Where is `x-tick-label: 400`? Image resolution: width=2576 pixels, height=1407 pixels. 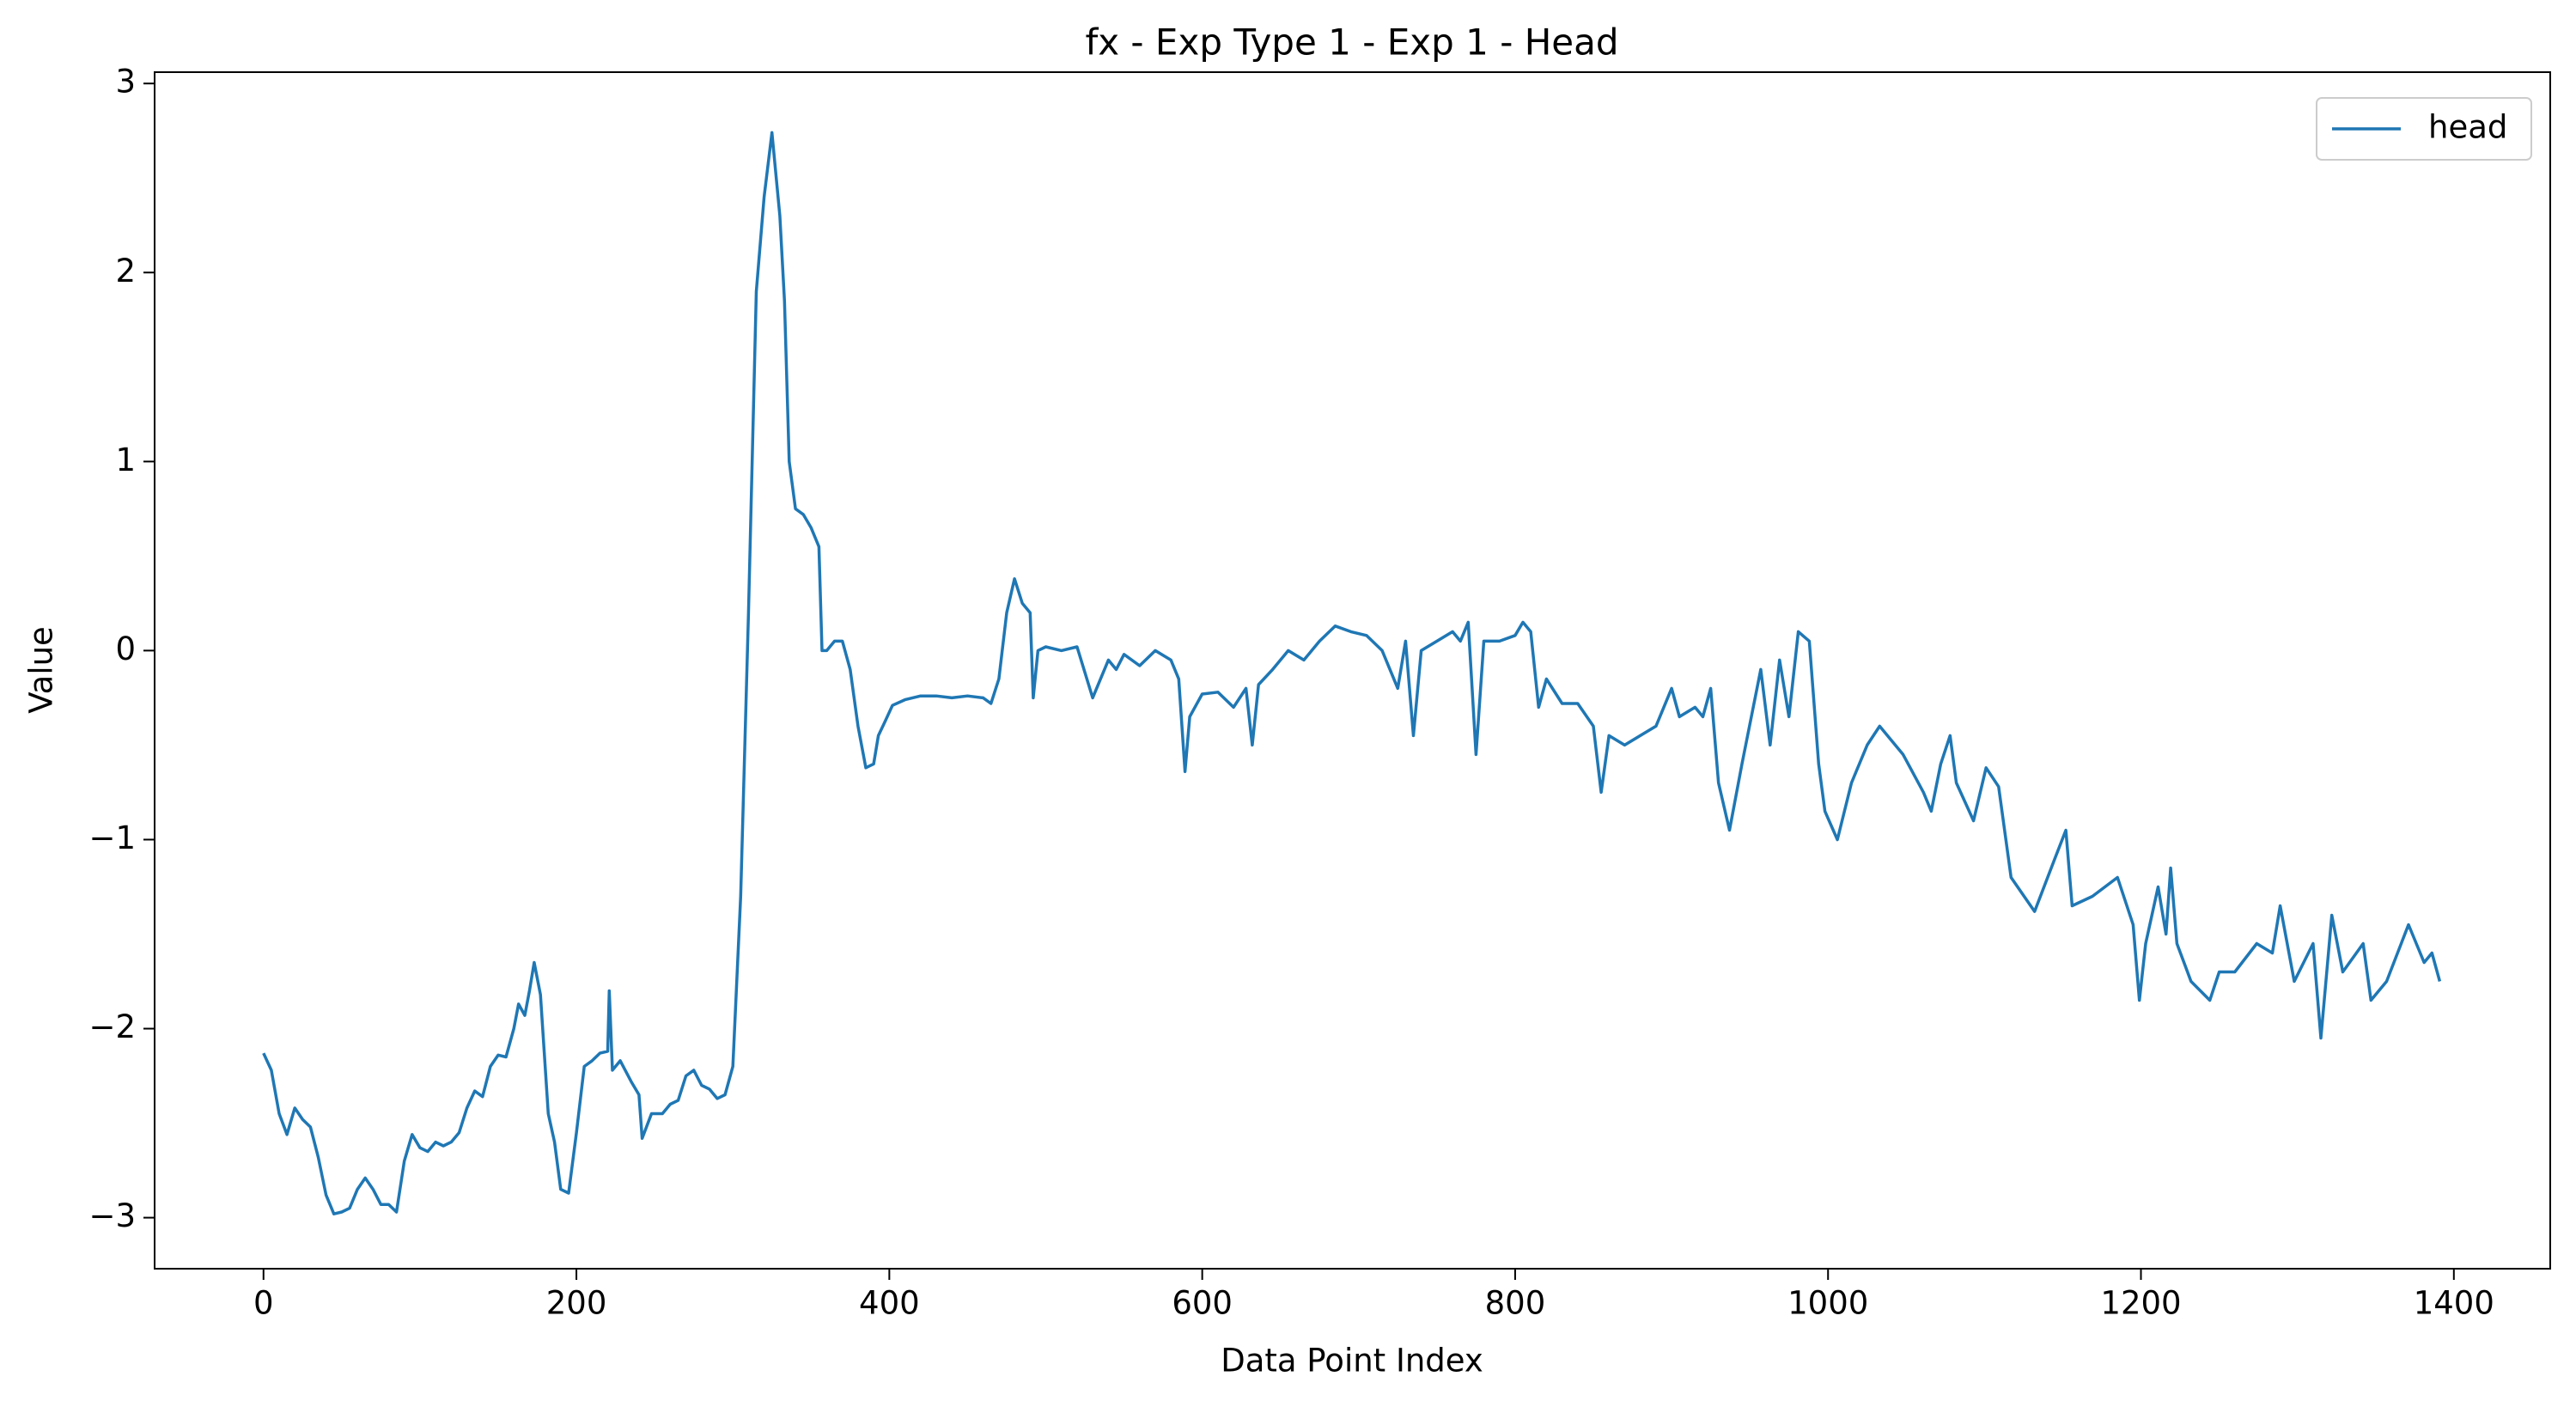 x-tick-label: 400 is located at coordinates (889, 1303).